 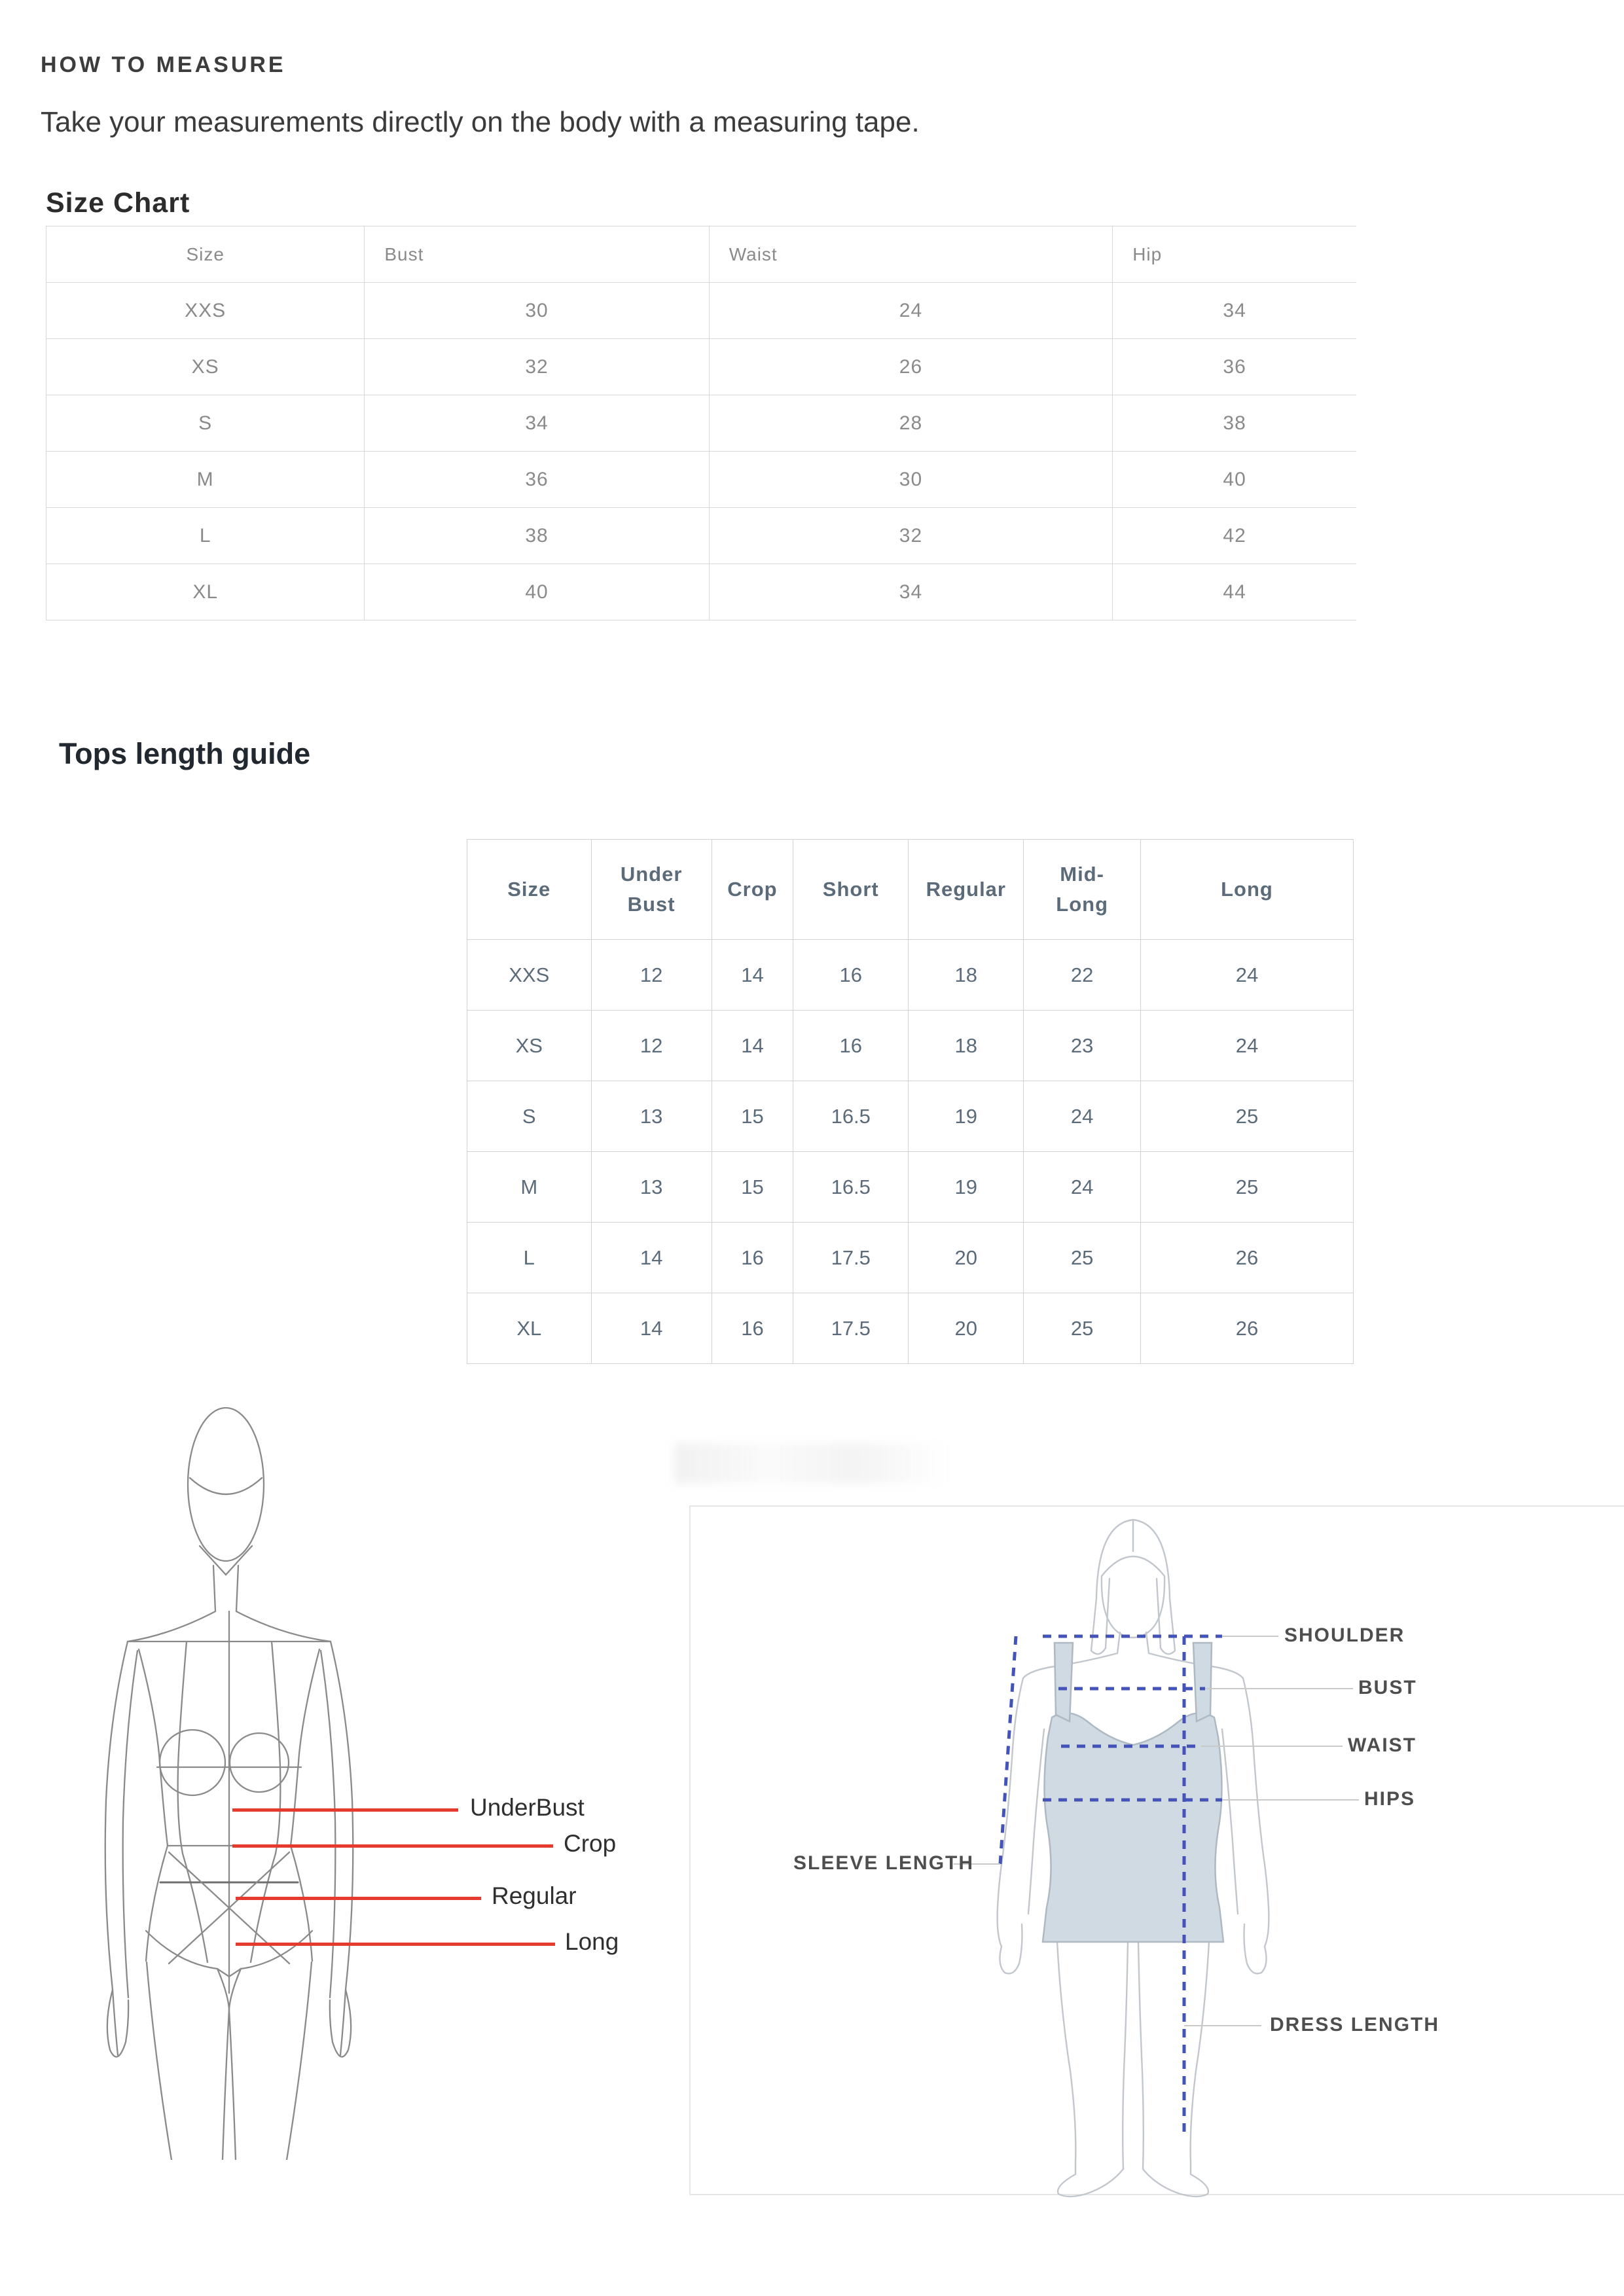 I want to click on table-row: S 13 15 16.5 19 24 25, so click(x=911, y=1116).